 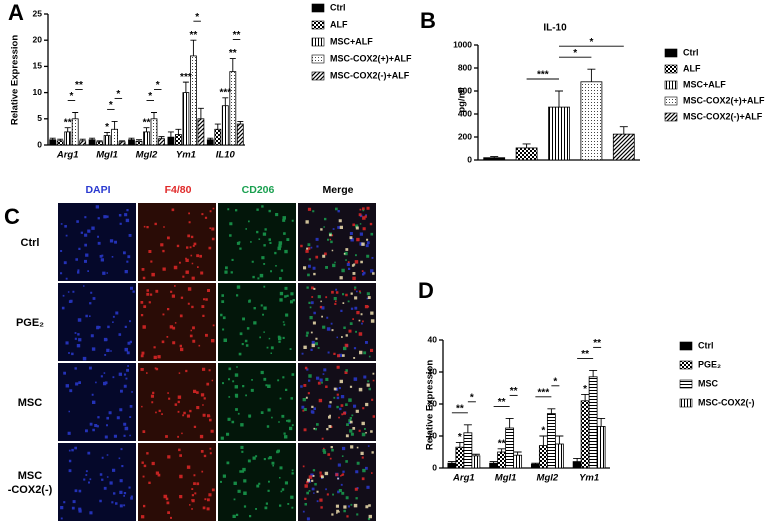 I want to click on legend-label: ALF, so click(x=692, y=68).